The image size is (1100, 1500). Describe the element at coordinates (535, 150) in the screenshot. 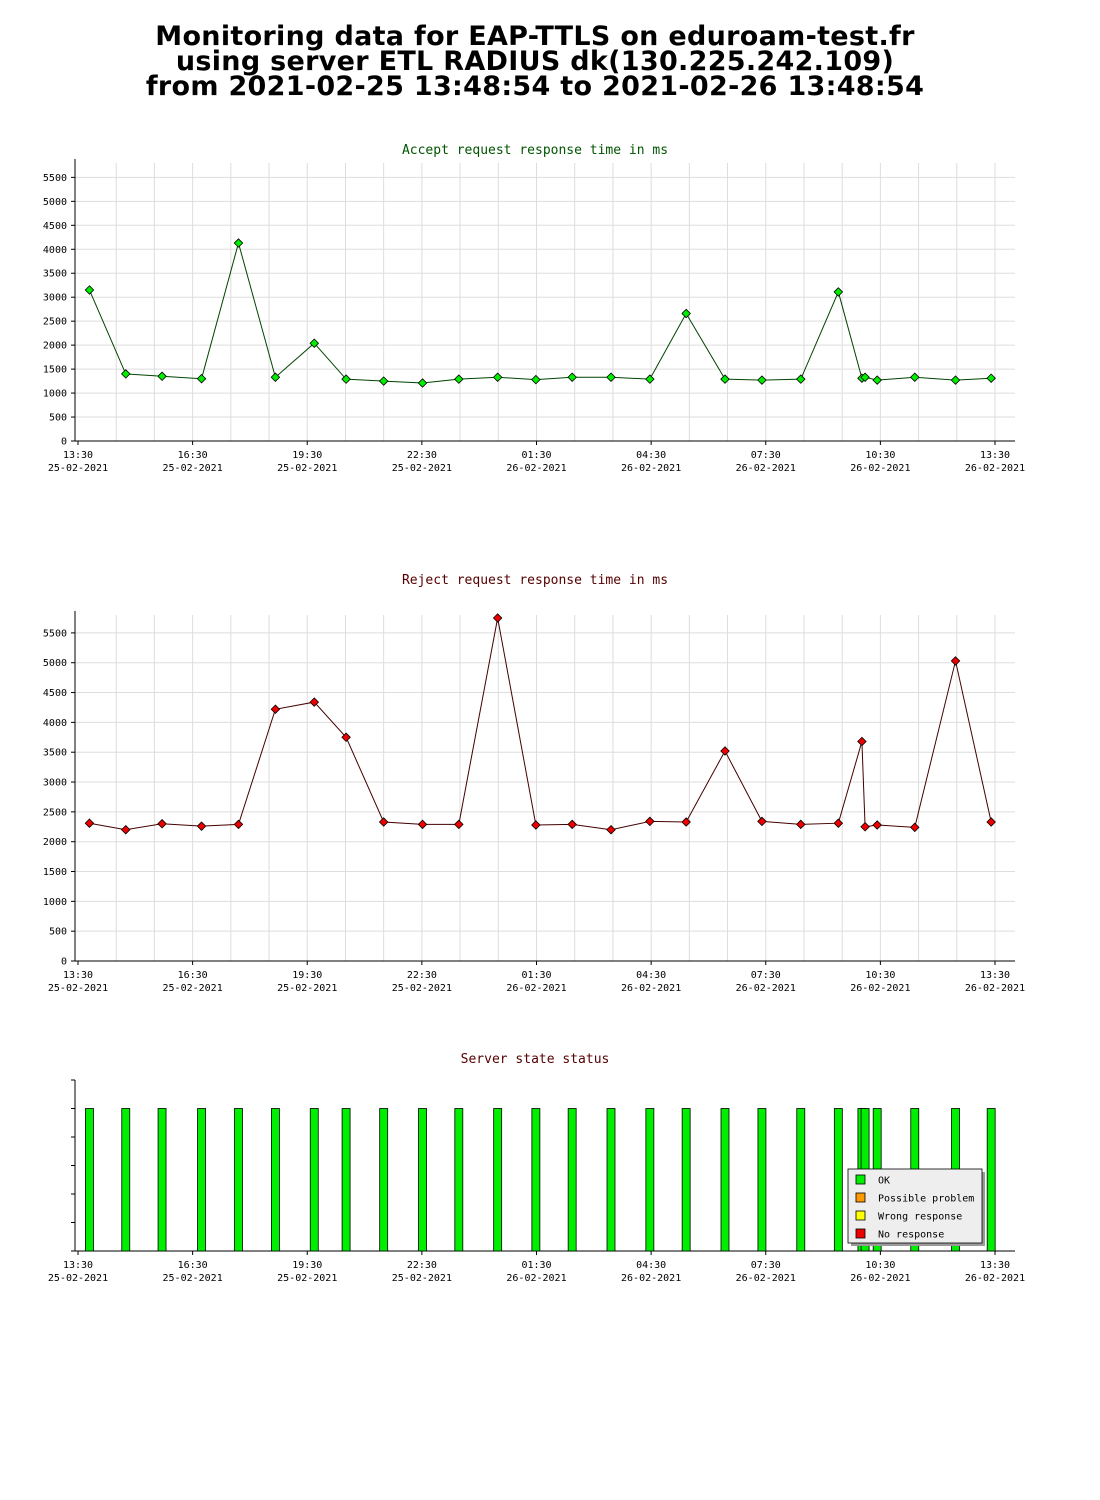

I see `chart-title: Accept request response time in ms` at that location.